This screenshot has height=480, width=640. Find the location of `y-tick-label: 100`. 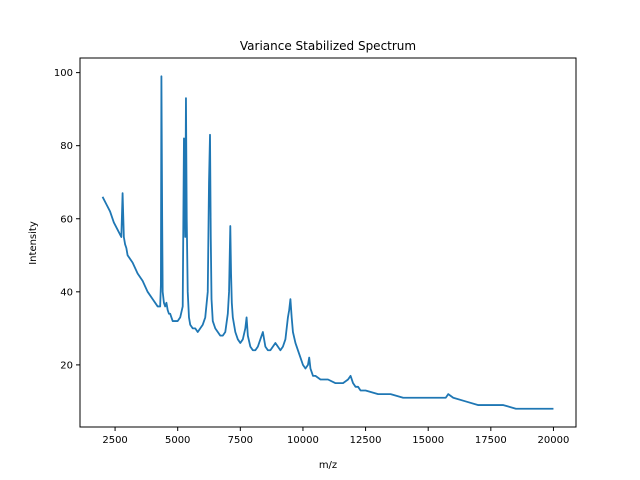

y-tick-label: 100 is located at coordinates (63, 73).